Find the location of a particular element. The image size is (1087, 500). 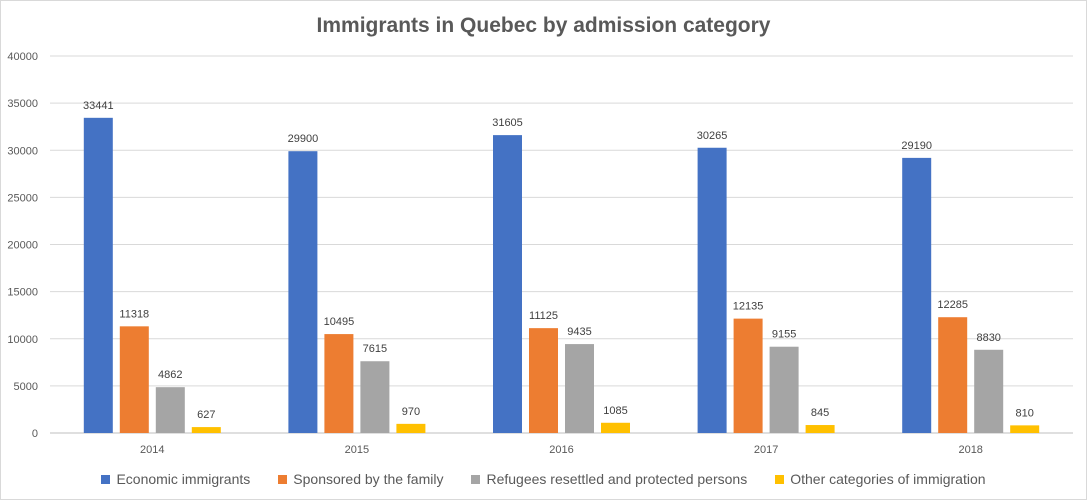

data-label: 29190 is located at coordinates (916, 146).